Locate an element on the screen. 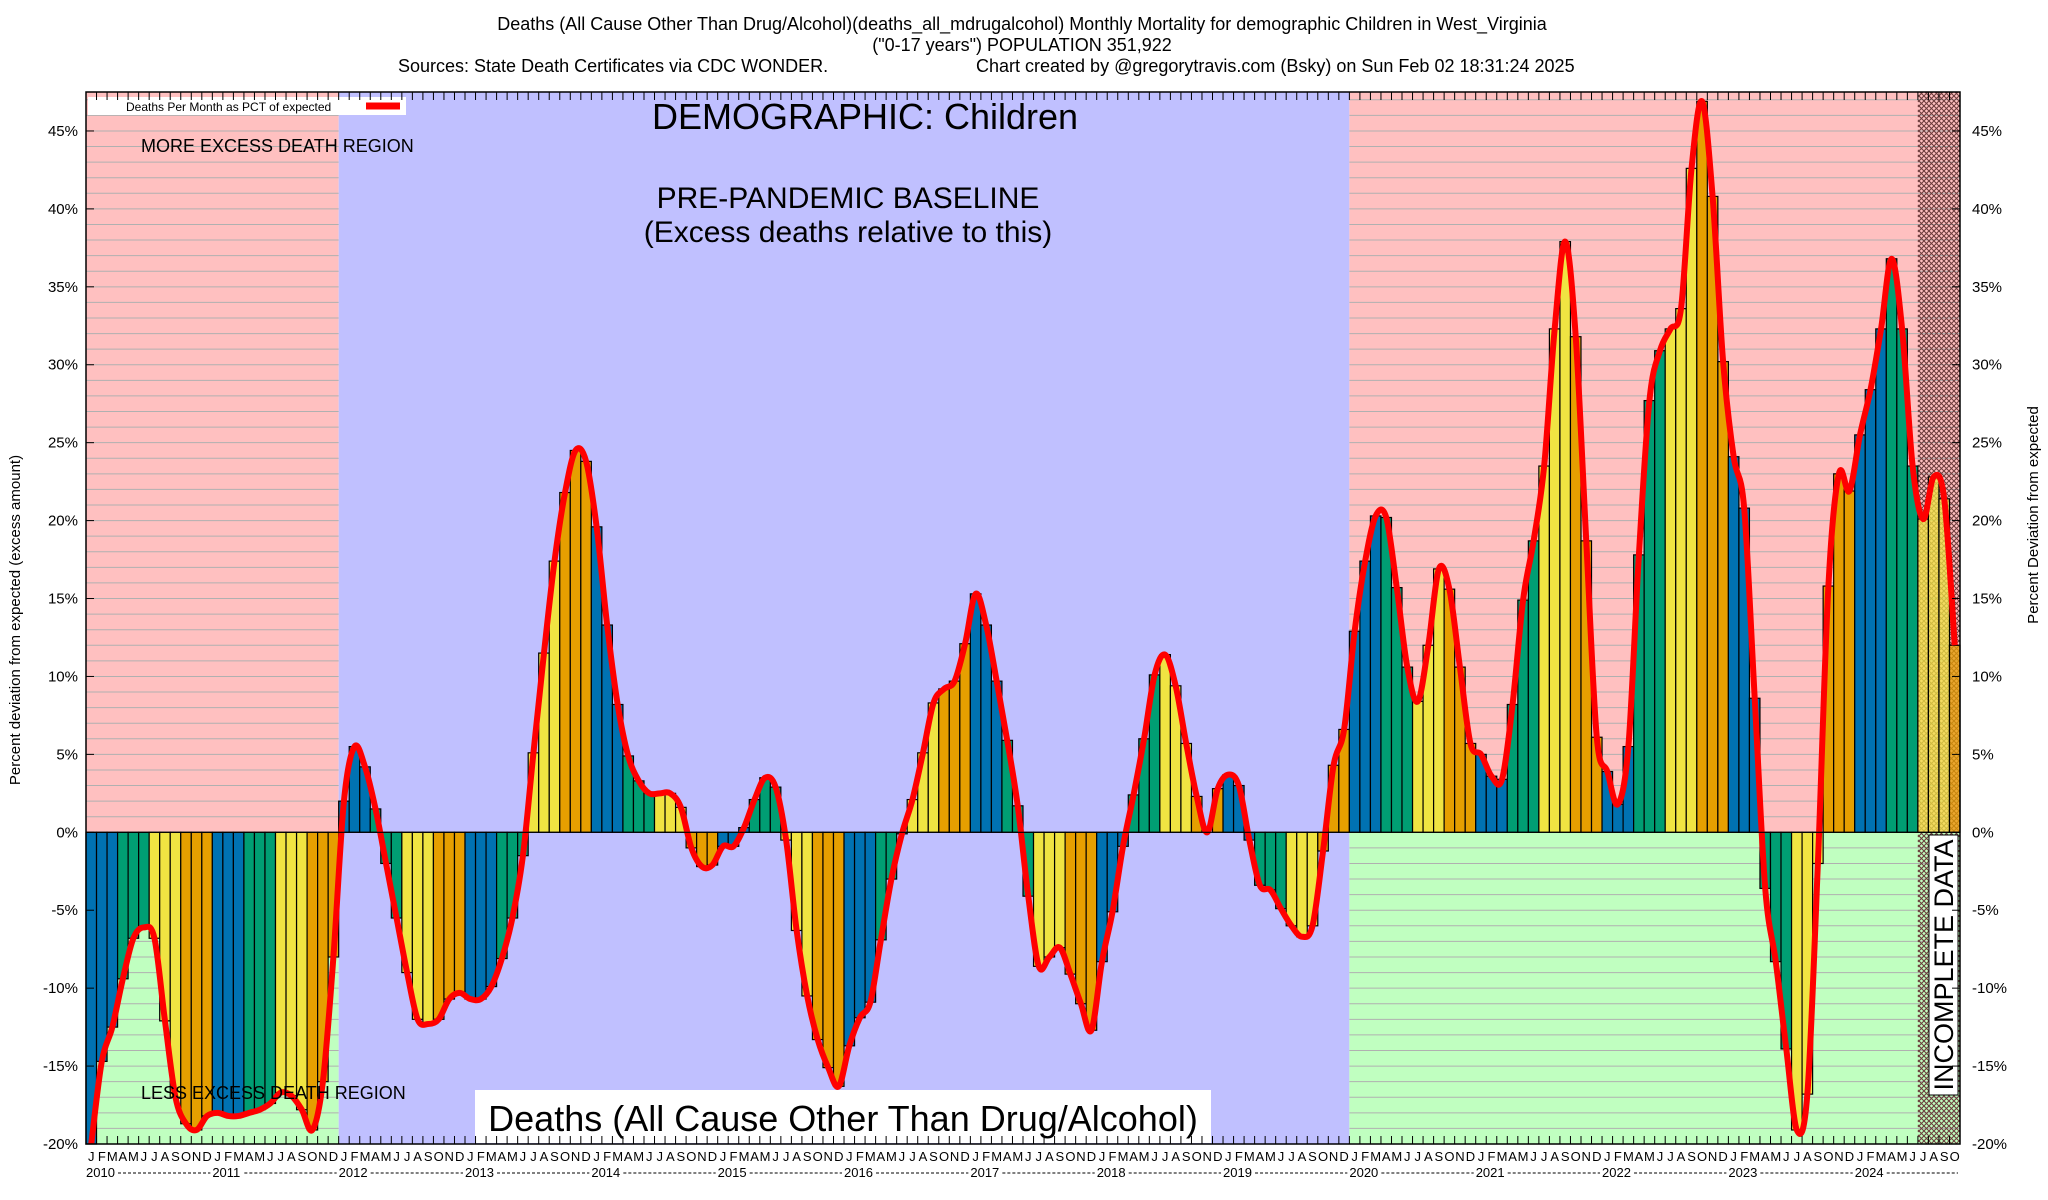 Image resolution: width=2048 pixels, height=1200 pixels. baseline-title: PRE-PANDEMIC BASELINE is located at coordinates (848, 198).